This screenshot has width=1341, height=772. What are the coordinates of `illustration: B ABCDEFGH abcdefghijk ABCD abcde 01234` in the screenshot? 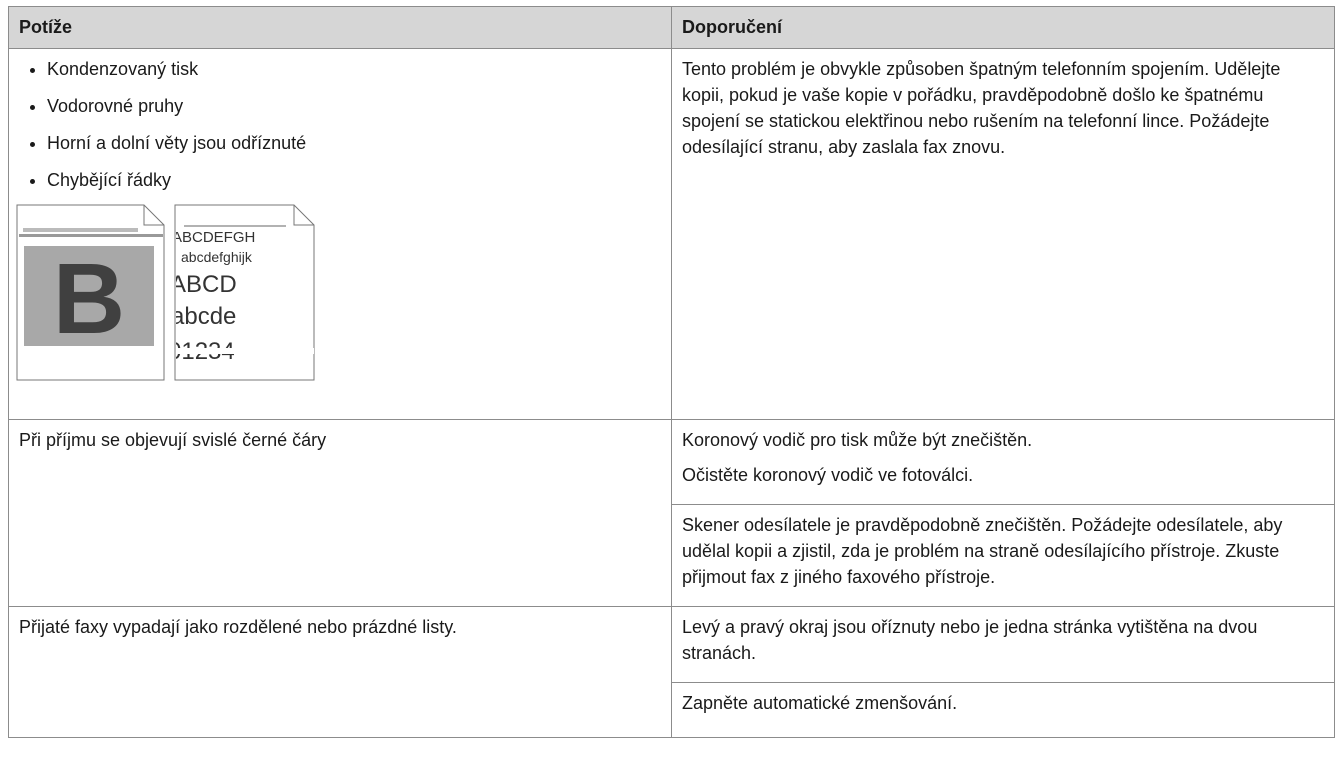 It's located at (165, 292).